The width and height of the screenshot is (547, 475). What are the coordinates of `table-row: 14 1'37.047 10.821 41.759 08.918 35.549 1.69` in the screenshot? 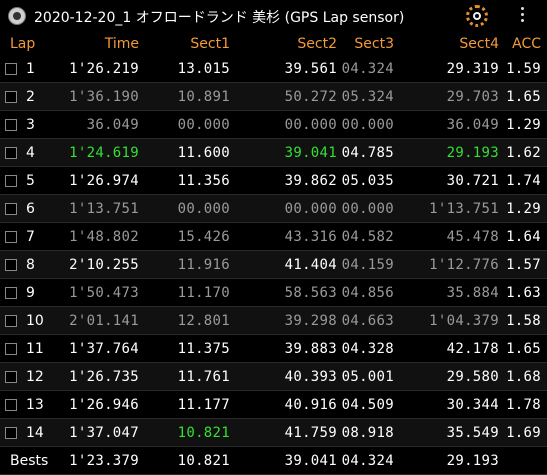 It's located at (273, 433).